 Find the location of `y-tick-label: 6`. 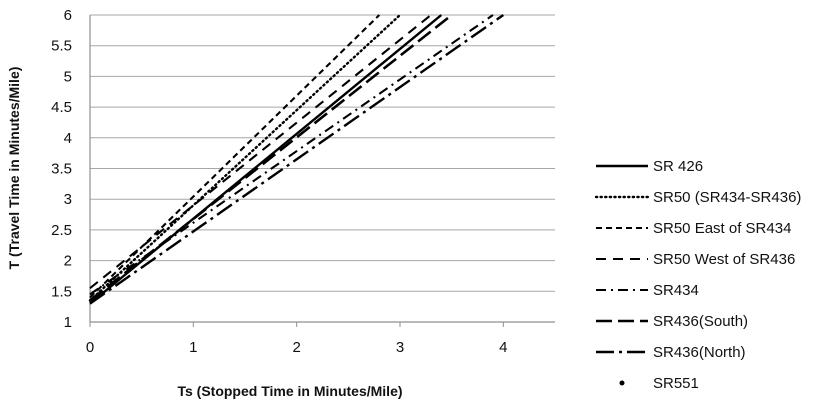

y-tick-label: 6 is located at coordinates (68, 15).